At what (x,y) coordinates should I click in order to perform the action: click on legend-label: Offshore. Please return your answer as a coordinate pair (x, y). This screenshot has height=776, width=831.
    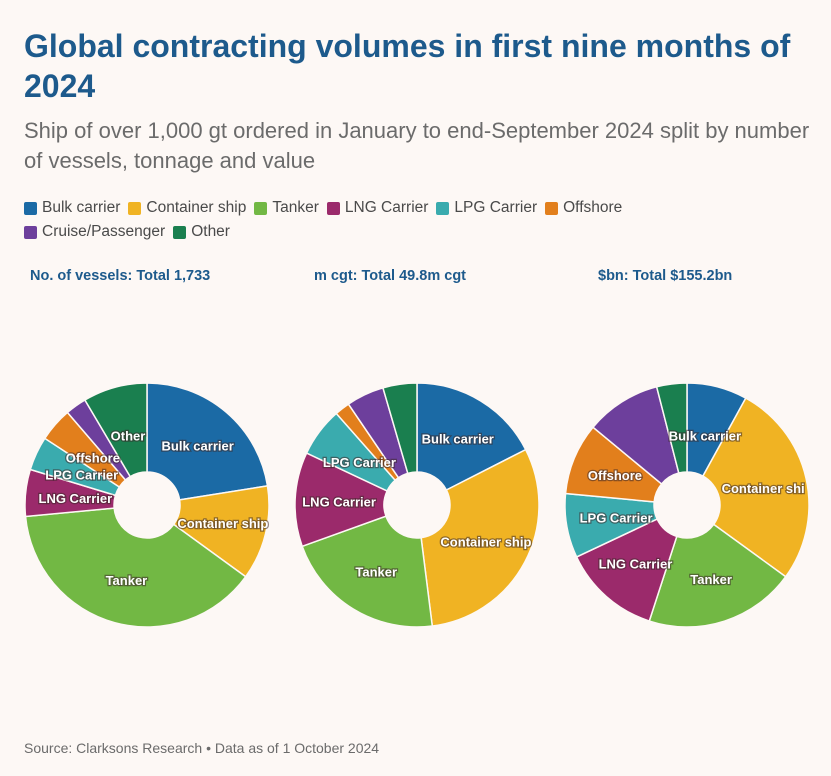
    Looking at the image, I should click on (593, 207).